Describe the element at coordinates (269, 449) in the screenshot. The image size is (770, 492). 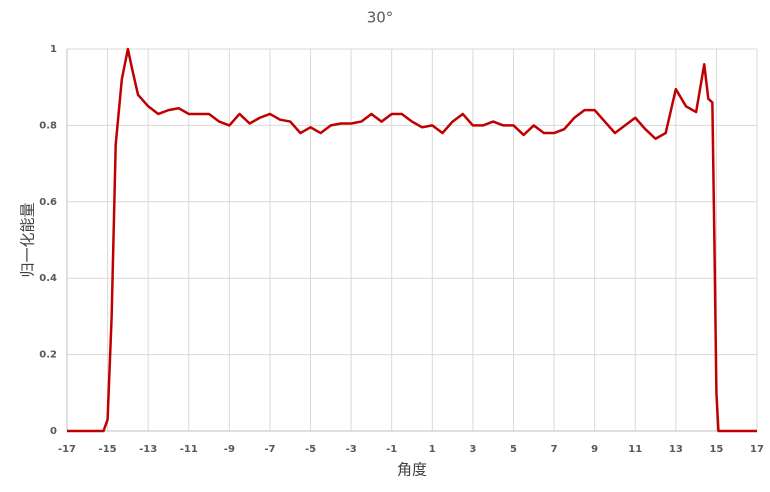
I see `x-tick-label: -7` at that location.